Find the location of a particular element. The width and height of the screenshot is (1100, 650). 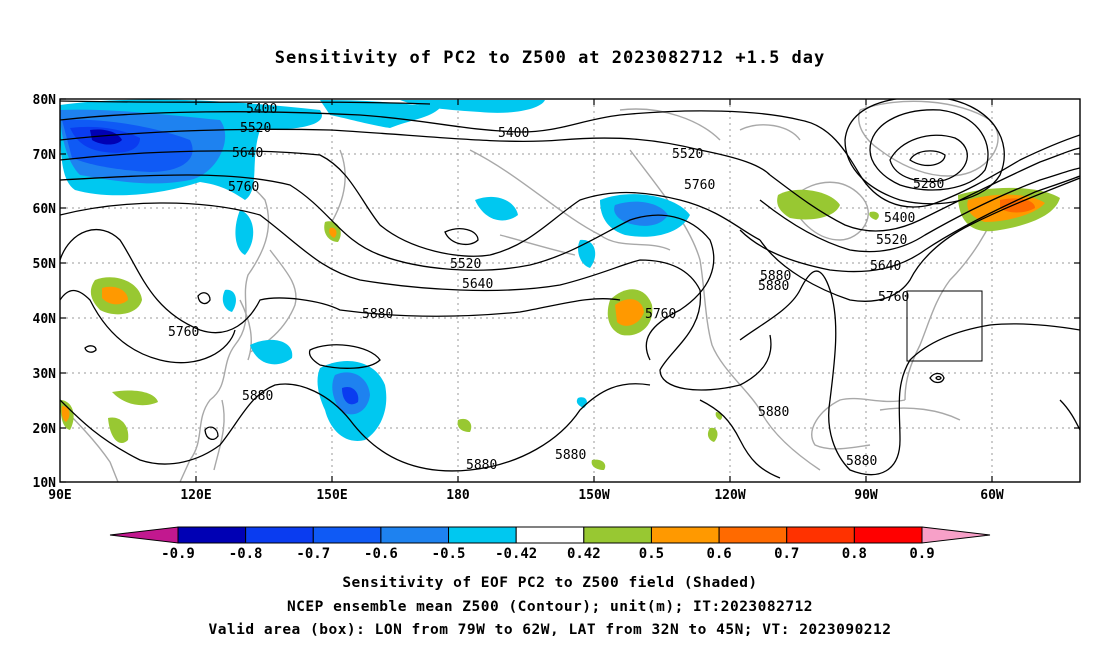

lon-label: 150E is located at coordinates (331, 495).